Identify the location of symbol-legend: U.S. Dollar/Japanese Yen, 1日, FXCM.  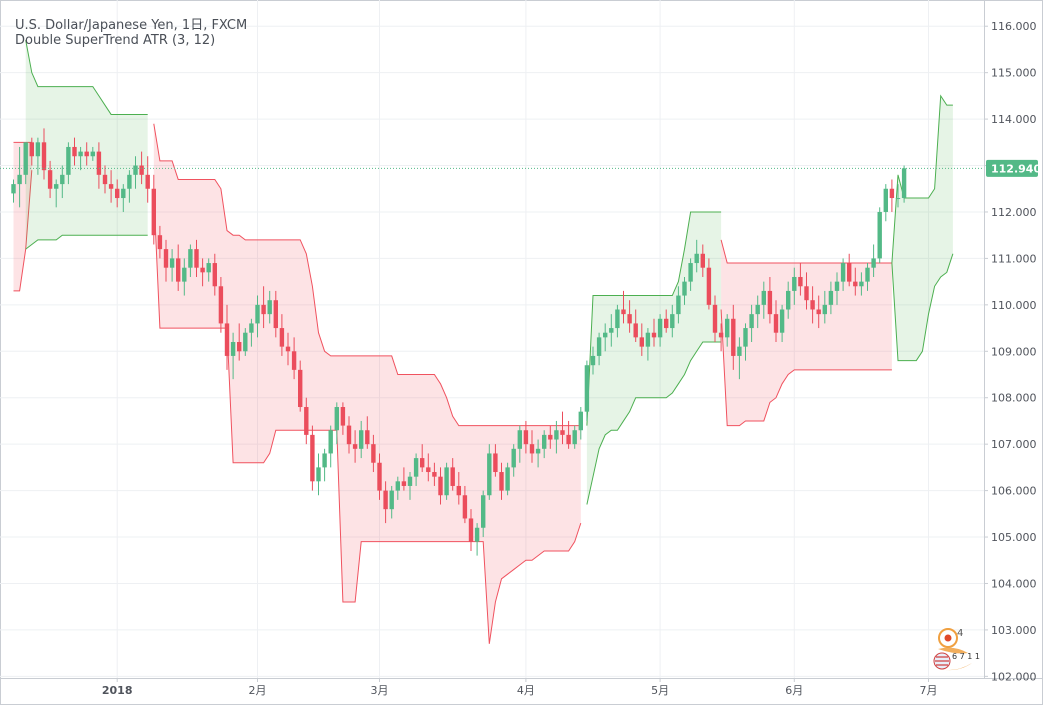
(131, 25).